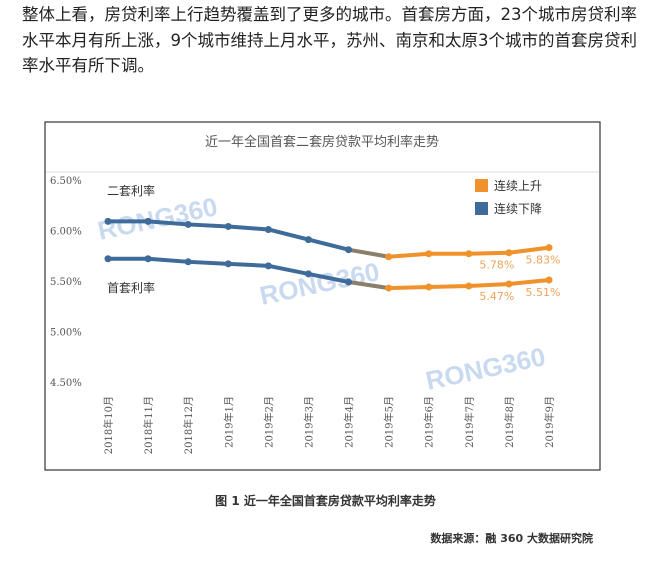 The image size is (651, 561). Describe the element at coordinates (66, 383) in the screenshot. I see `y-tick-label: 4.50%` at that location.